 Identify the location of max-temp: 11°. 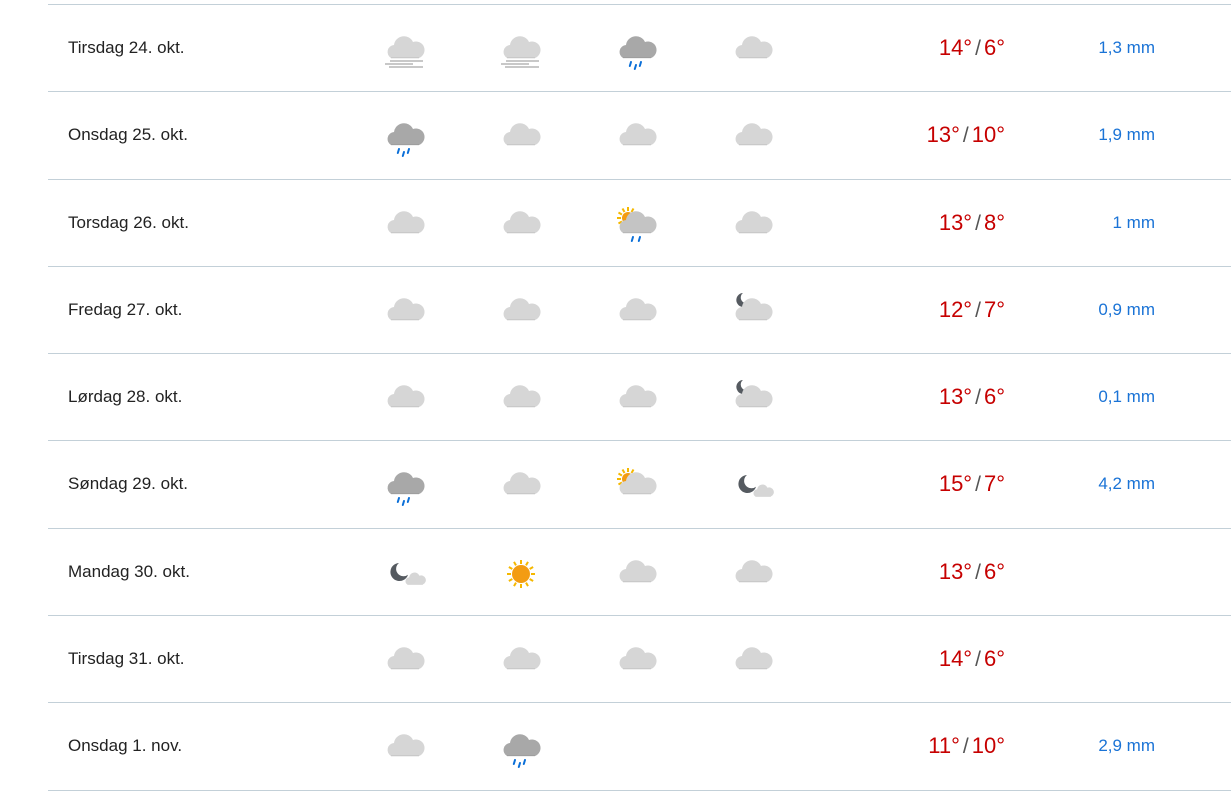
(944, 746).